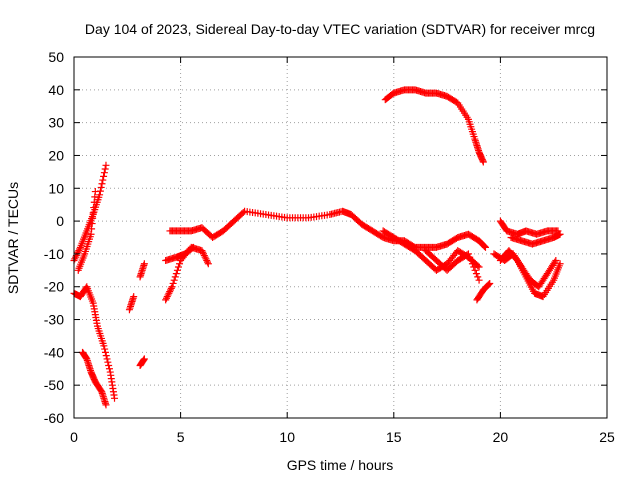  What do you see at coordinates (131, 303) in the screenshot?
I see `series-arc-mid-left` at bounding box center [131, 303].